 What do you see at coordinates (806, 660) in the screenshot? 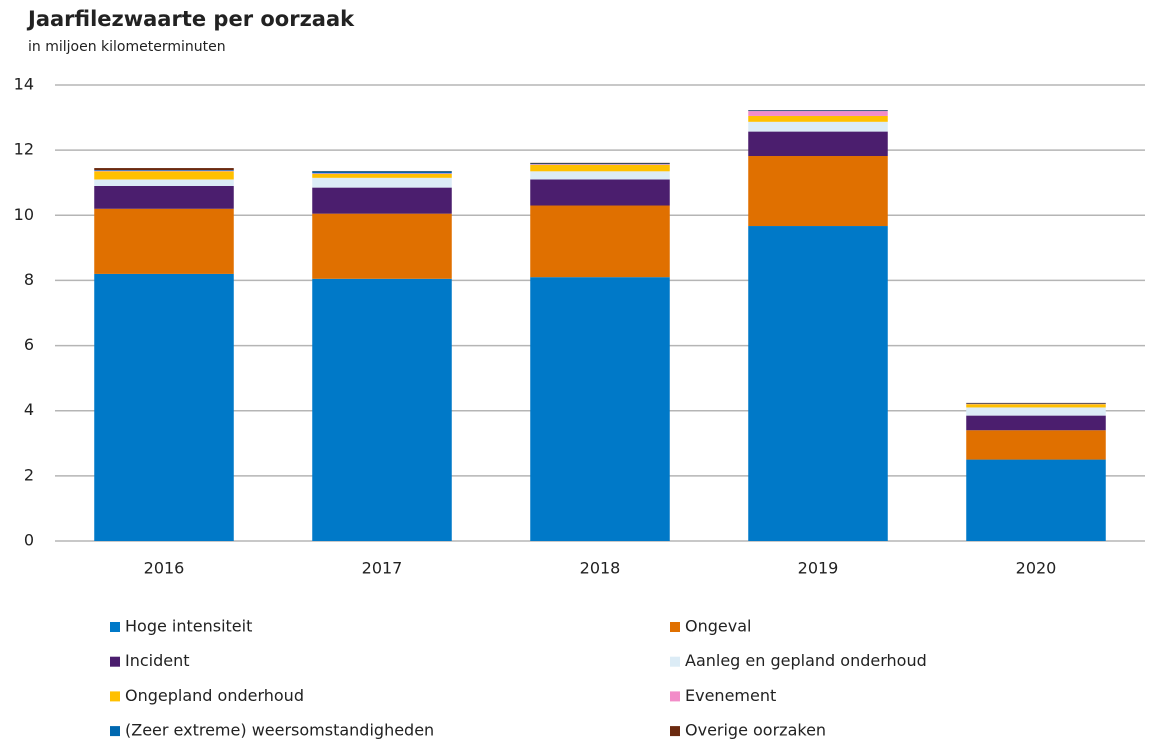
I see `legend-label: Aanleg en gepland onderhoud` at bounding box center [806, 660].